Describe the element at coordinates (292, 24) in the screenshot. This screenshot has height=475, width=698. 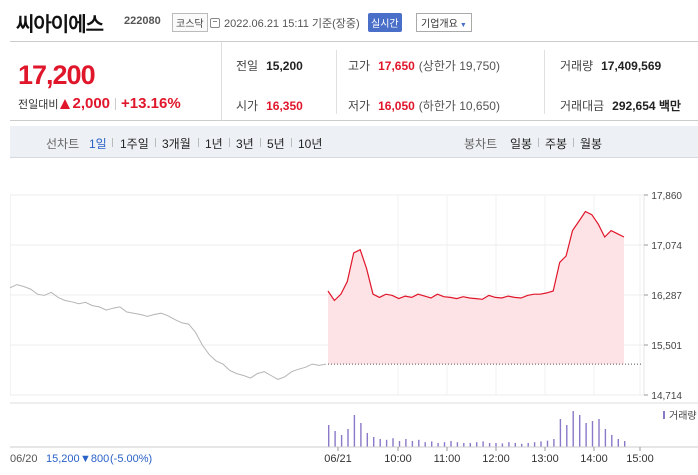
I see `asof-text: 2022.06.21 15:11 기준(장중)` at that location.